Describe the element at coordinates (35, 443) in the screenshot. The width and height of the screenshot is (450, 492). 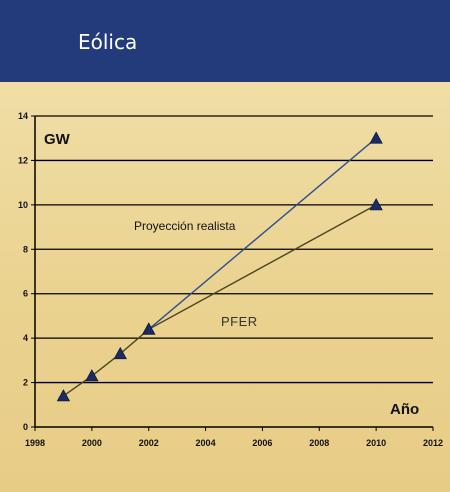
I see `x-tick-1998: 1998` at that location.